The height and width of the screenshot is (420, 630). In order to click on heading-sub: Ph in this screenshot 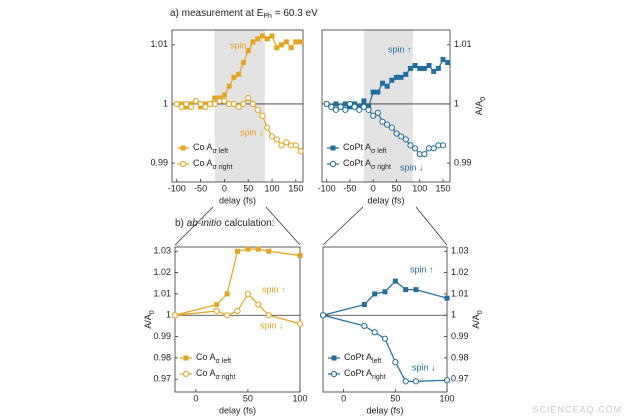, I will do `click(267, 16)`.